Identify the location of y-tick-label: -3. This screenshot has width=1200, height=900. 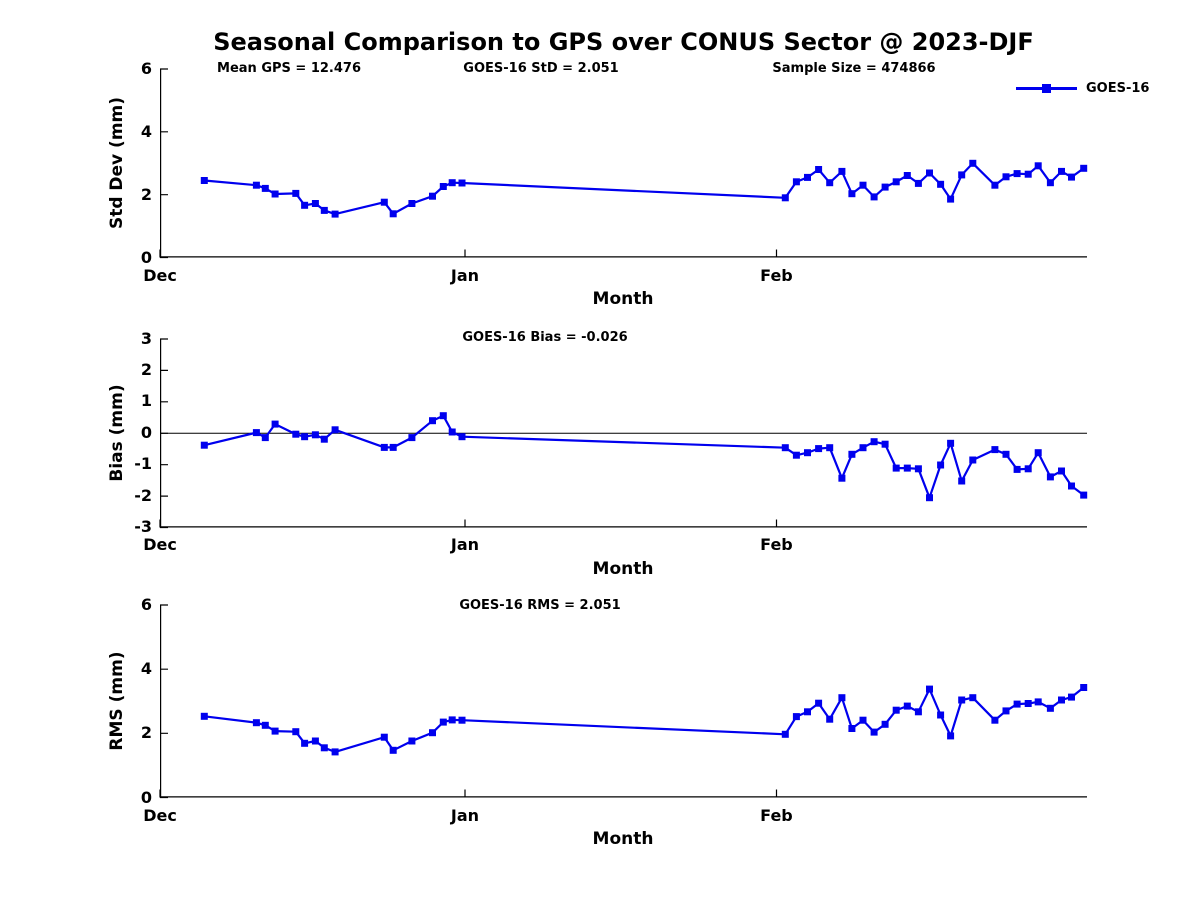
(143, 526).